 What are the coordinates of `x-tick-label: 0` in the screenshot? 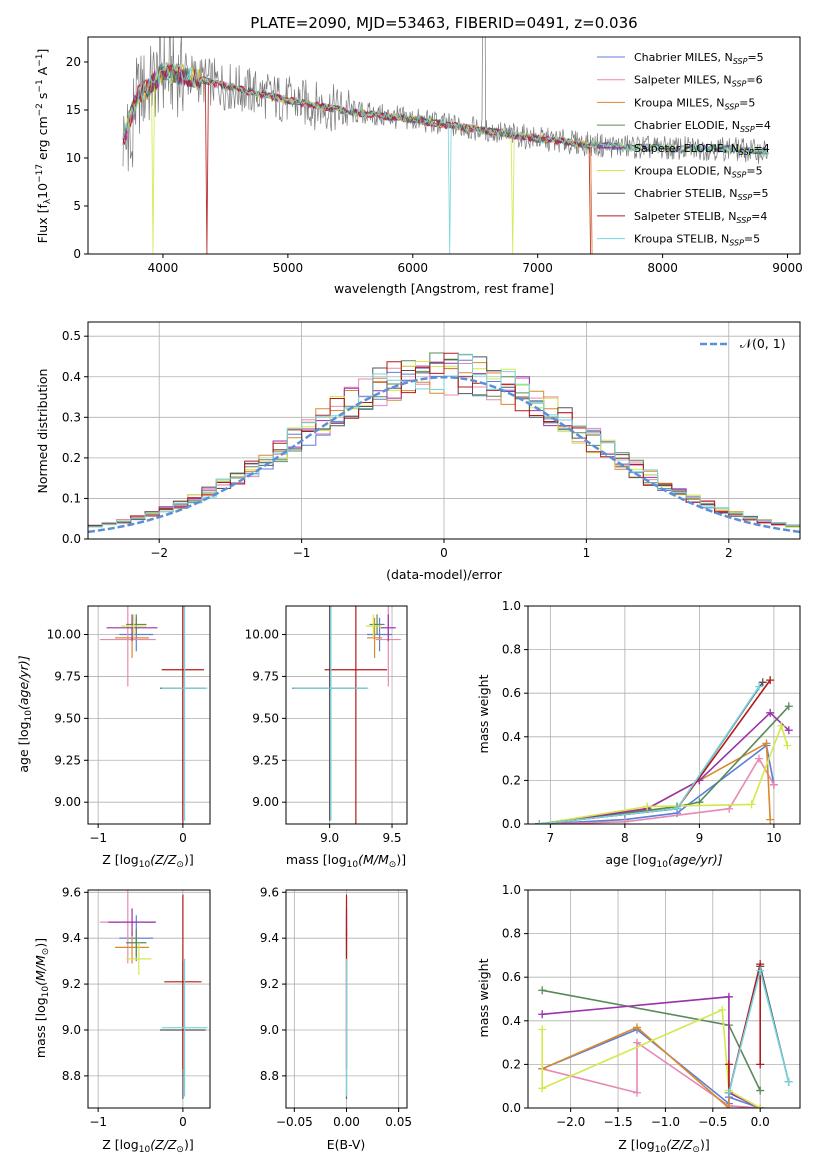 It's located at (183, 1122).